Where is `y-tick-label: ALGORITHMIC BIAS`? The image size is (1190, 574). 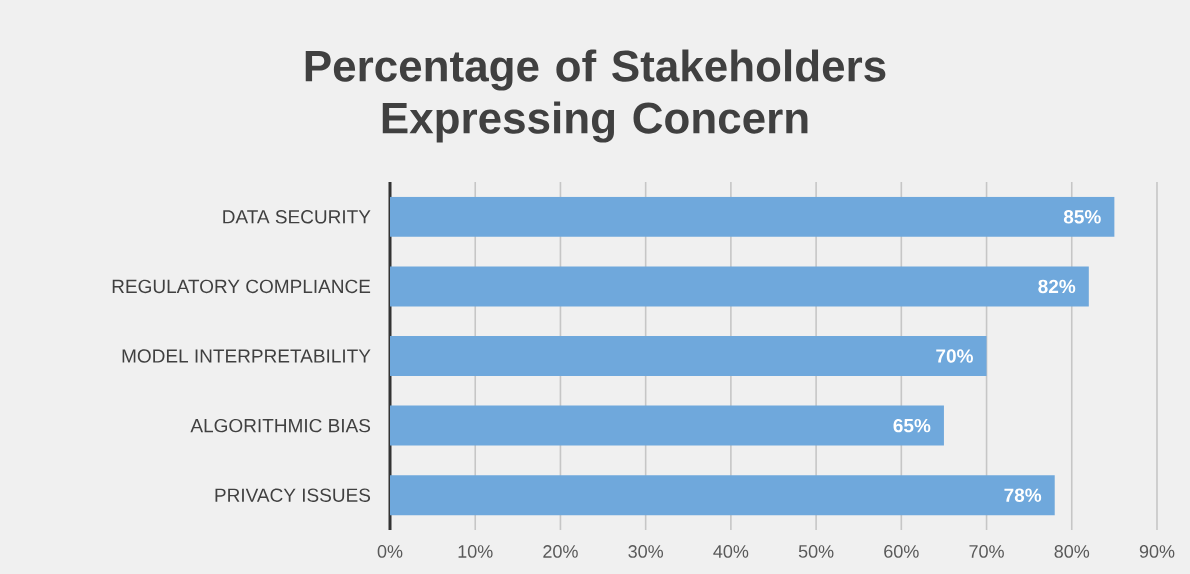 y-tick-label: ALGORITHMIC BIAS is located at coordinates (280, 425).